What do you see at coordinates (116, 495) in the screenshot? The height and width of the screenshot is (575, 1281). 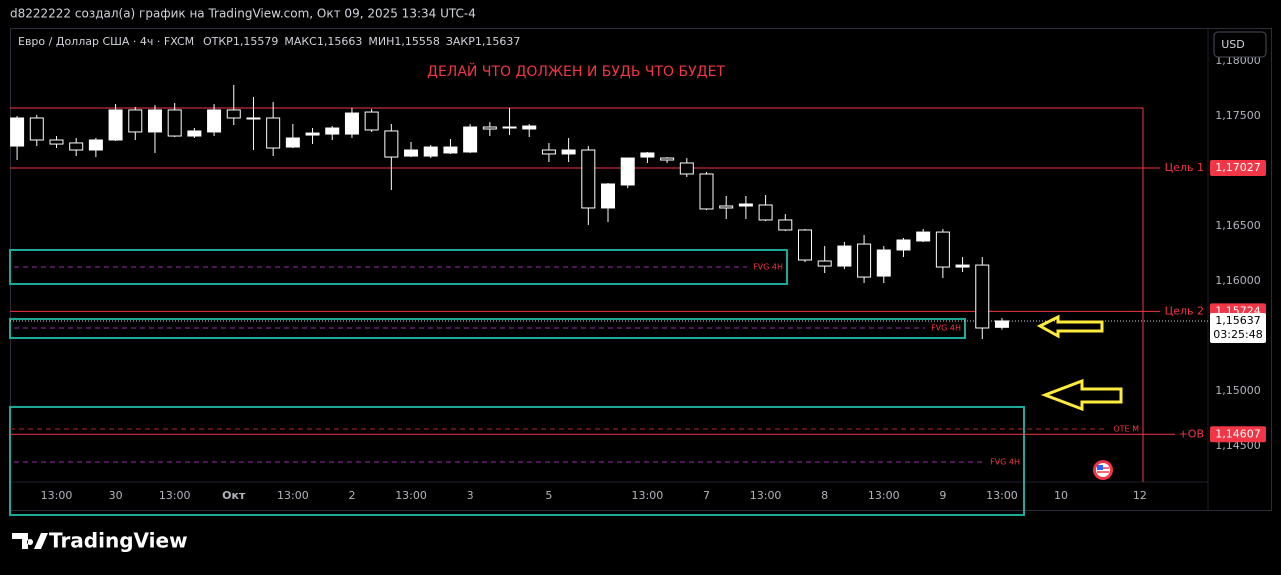 I see `x-tick-label: 30` at bounding box center [116, 495].